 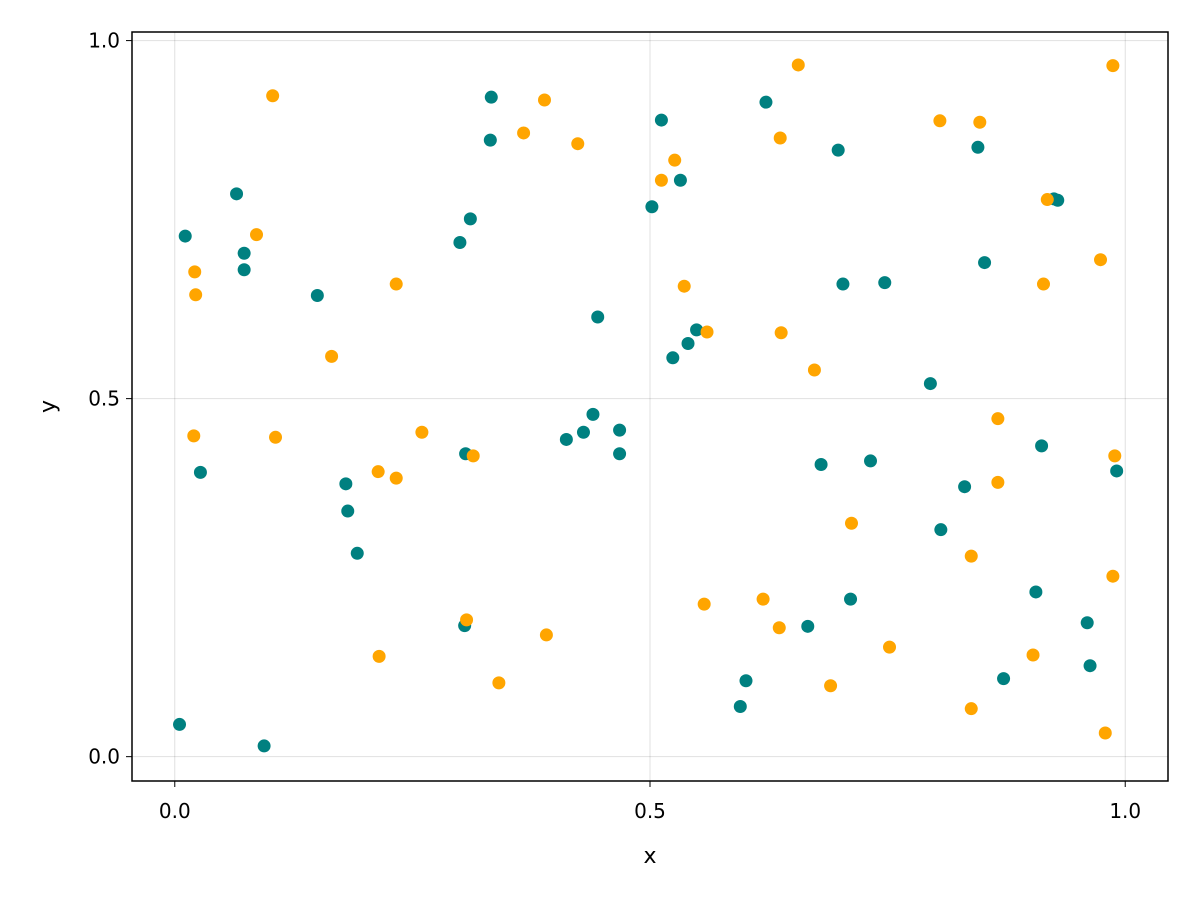 What do you see at coordinates (175, 811) in the screenshot?
I see `x-tick-label: 0.0` at bounding box center [175, 811].